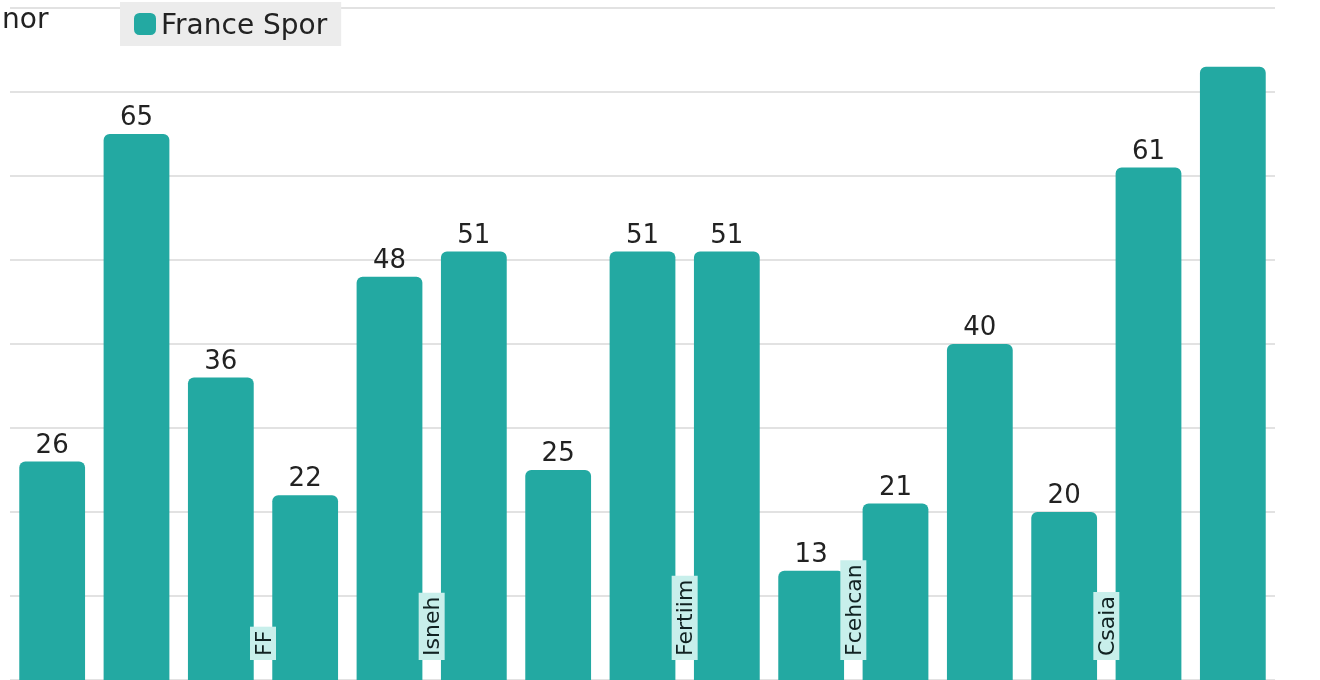 The width and height of the screenshot is (1320, 680). Describe the element at coordinates (244, 24) in the screenshot. I see `legend-label: France Spor` at that location.